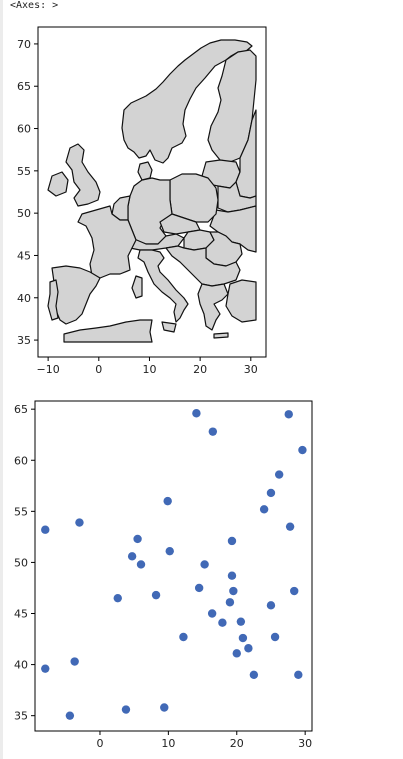  What do you see at coordinates (53, 300) in the screenshot?
I see `map-country-portugal` at bounding box center [53, 300].